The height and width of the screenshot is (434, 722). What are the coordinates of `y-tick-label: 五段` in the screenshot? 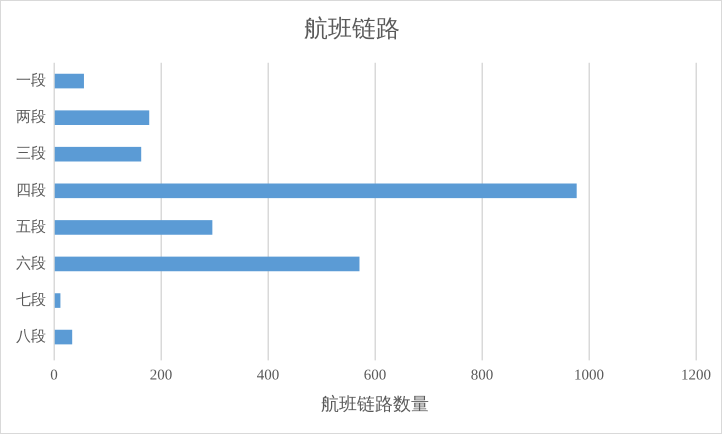 It's located at (31, 227).